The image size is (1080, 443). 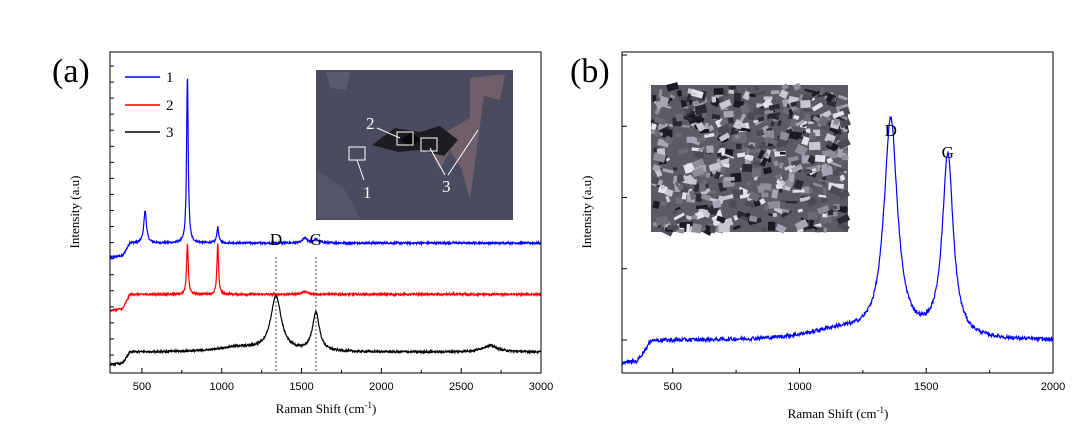 I want to click on panel-b-y-minor-ticks, so click(x=624, y=197).